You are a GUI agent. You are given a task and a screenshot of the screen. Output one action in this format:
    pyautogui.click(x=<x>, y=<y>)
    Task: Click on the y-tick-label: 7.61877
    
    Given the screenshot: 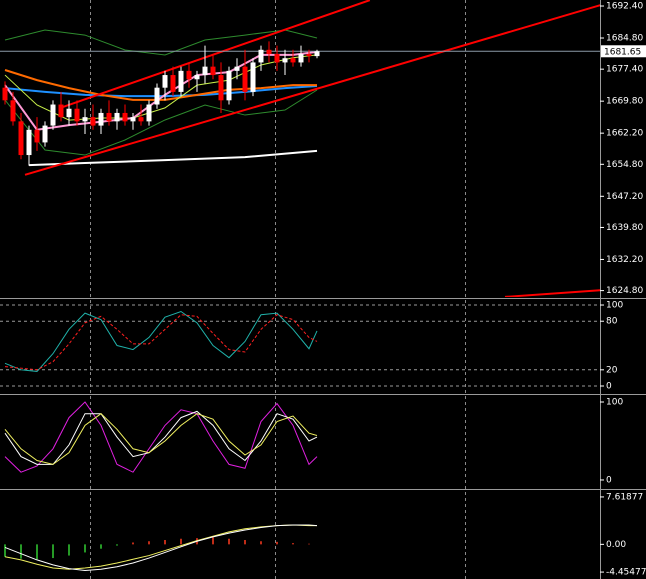 What is the action you would take?
    pyautogui.click(x=624, y=497)
    